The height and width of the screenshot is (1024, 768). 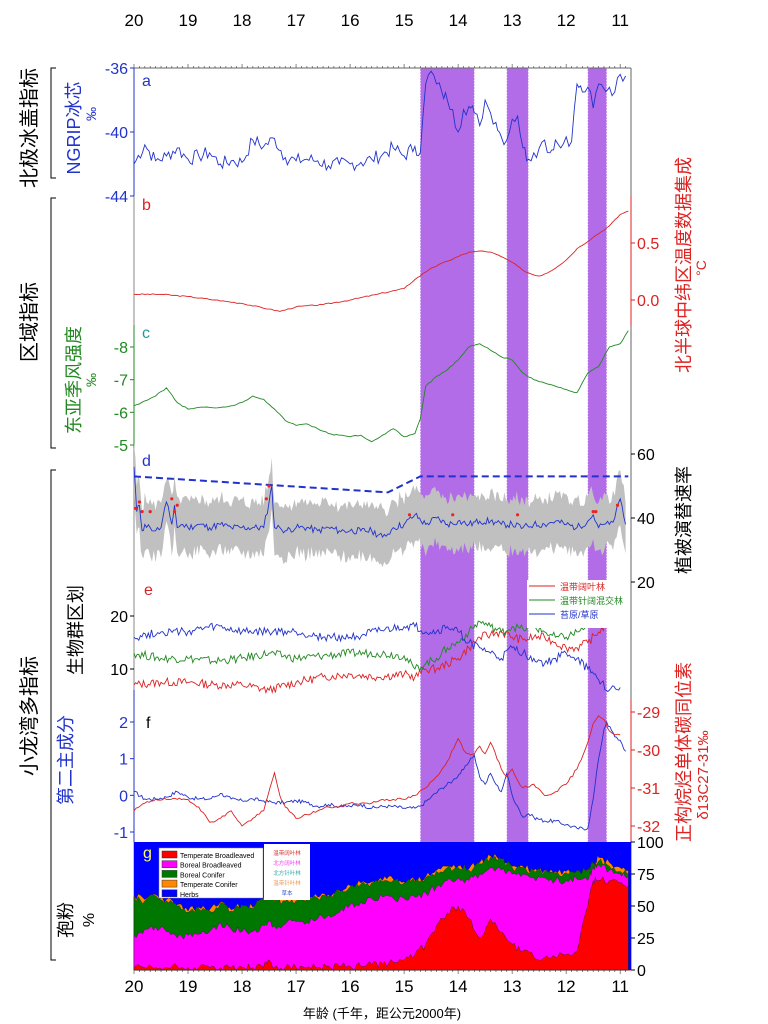 What do you see at coordinates (119, 670) in the screenshot?
I see `y-tick-label: 10` at bounding box center [119, 670].